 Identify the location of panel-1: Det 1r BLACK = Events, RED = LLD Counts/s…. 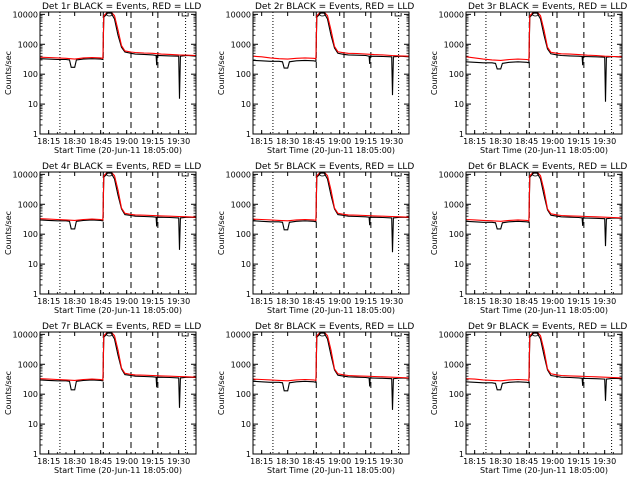
(102, 78).